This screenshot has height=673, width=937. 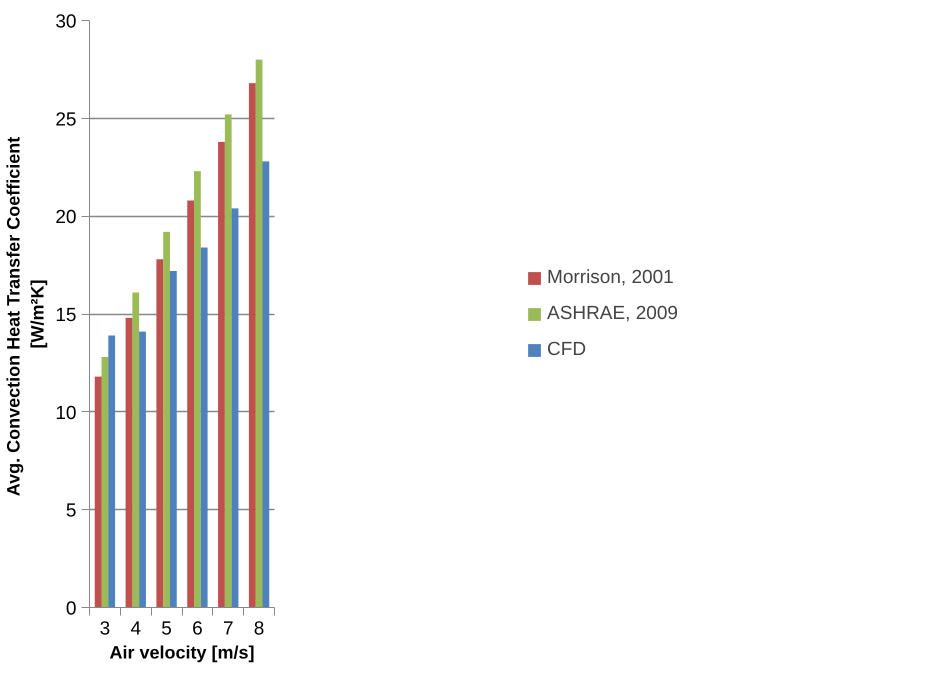 I want to click on y-tick-label: 25, so click(x=66, y=119).